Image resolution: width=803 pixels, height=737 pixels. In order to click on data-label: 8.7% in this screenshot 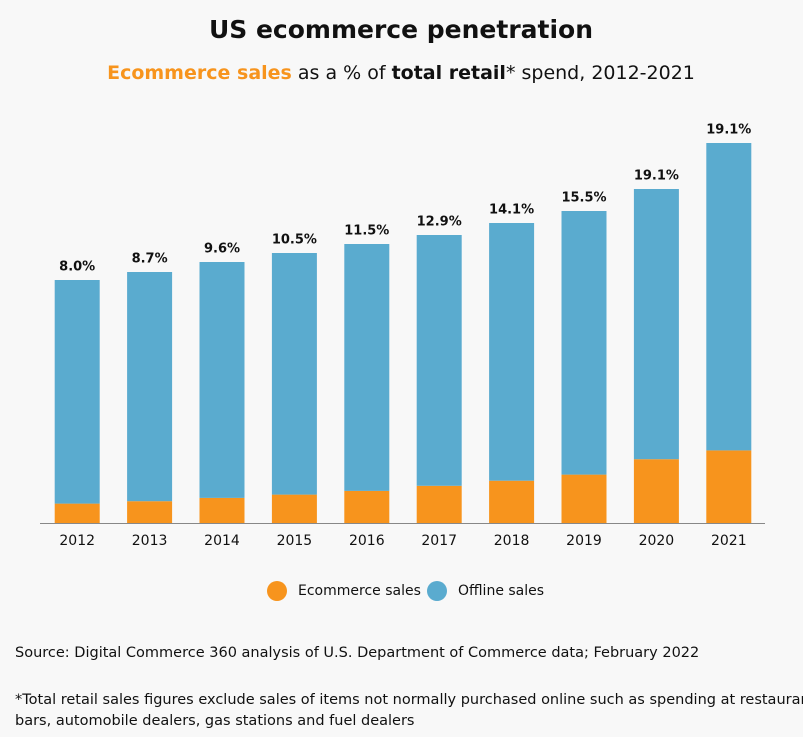, I will do `click(150, 259)`.